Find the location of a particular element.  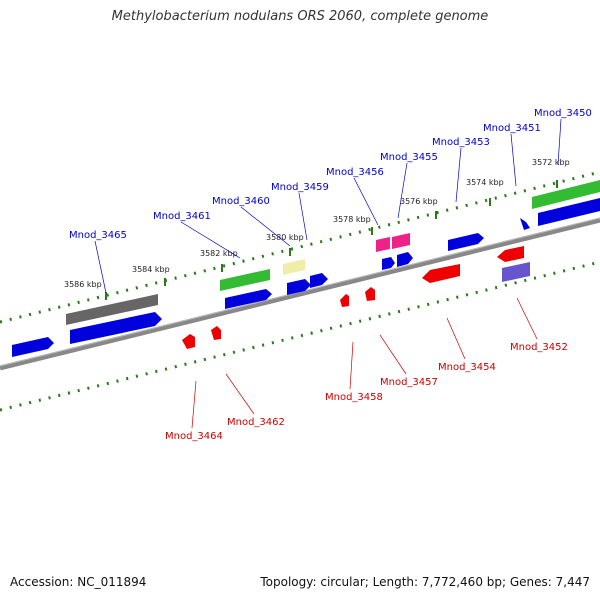

gene-label: Mnod_3460 is located at coordinates (241, 201).